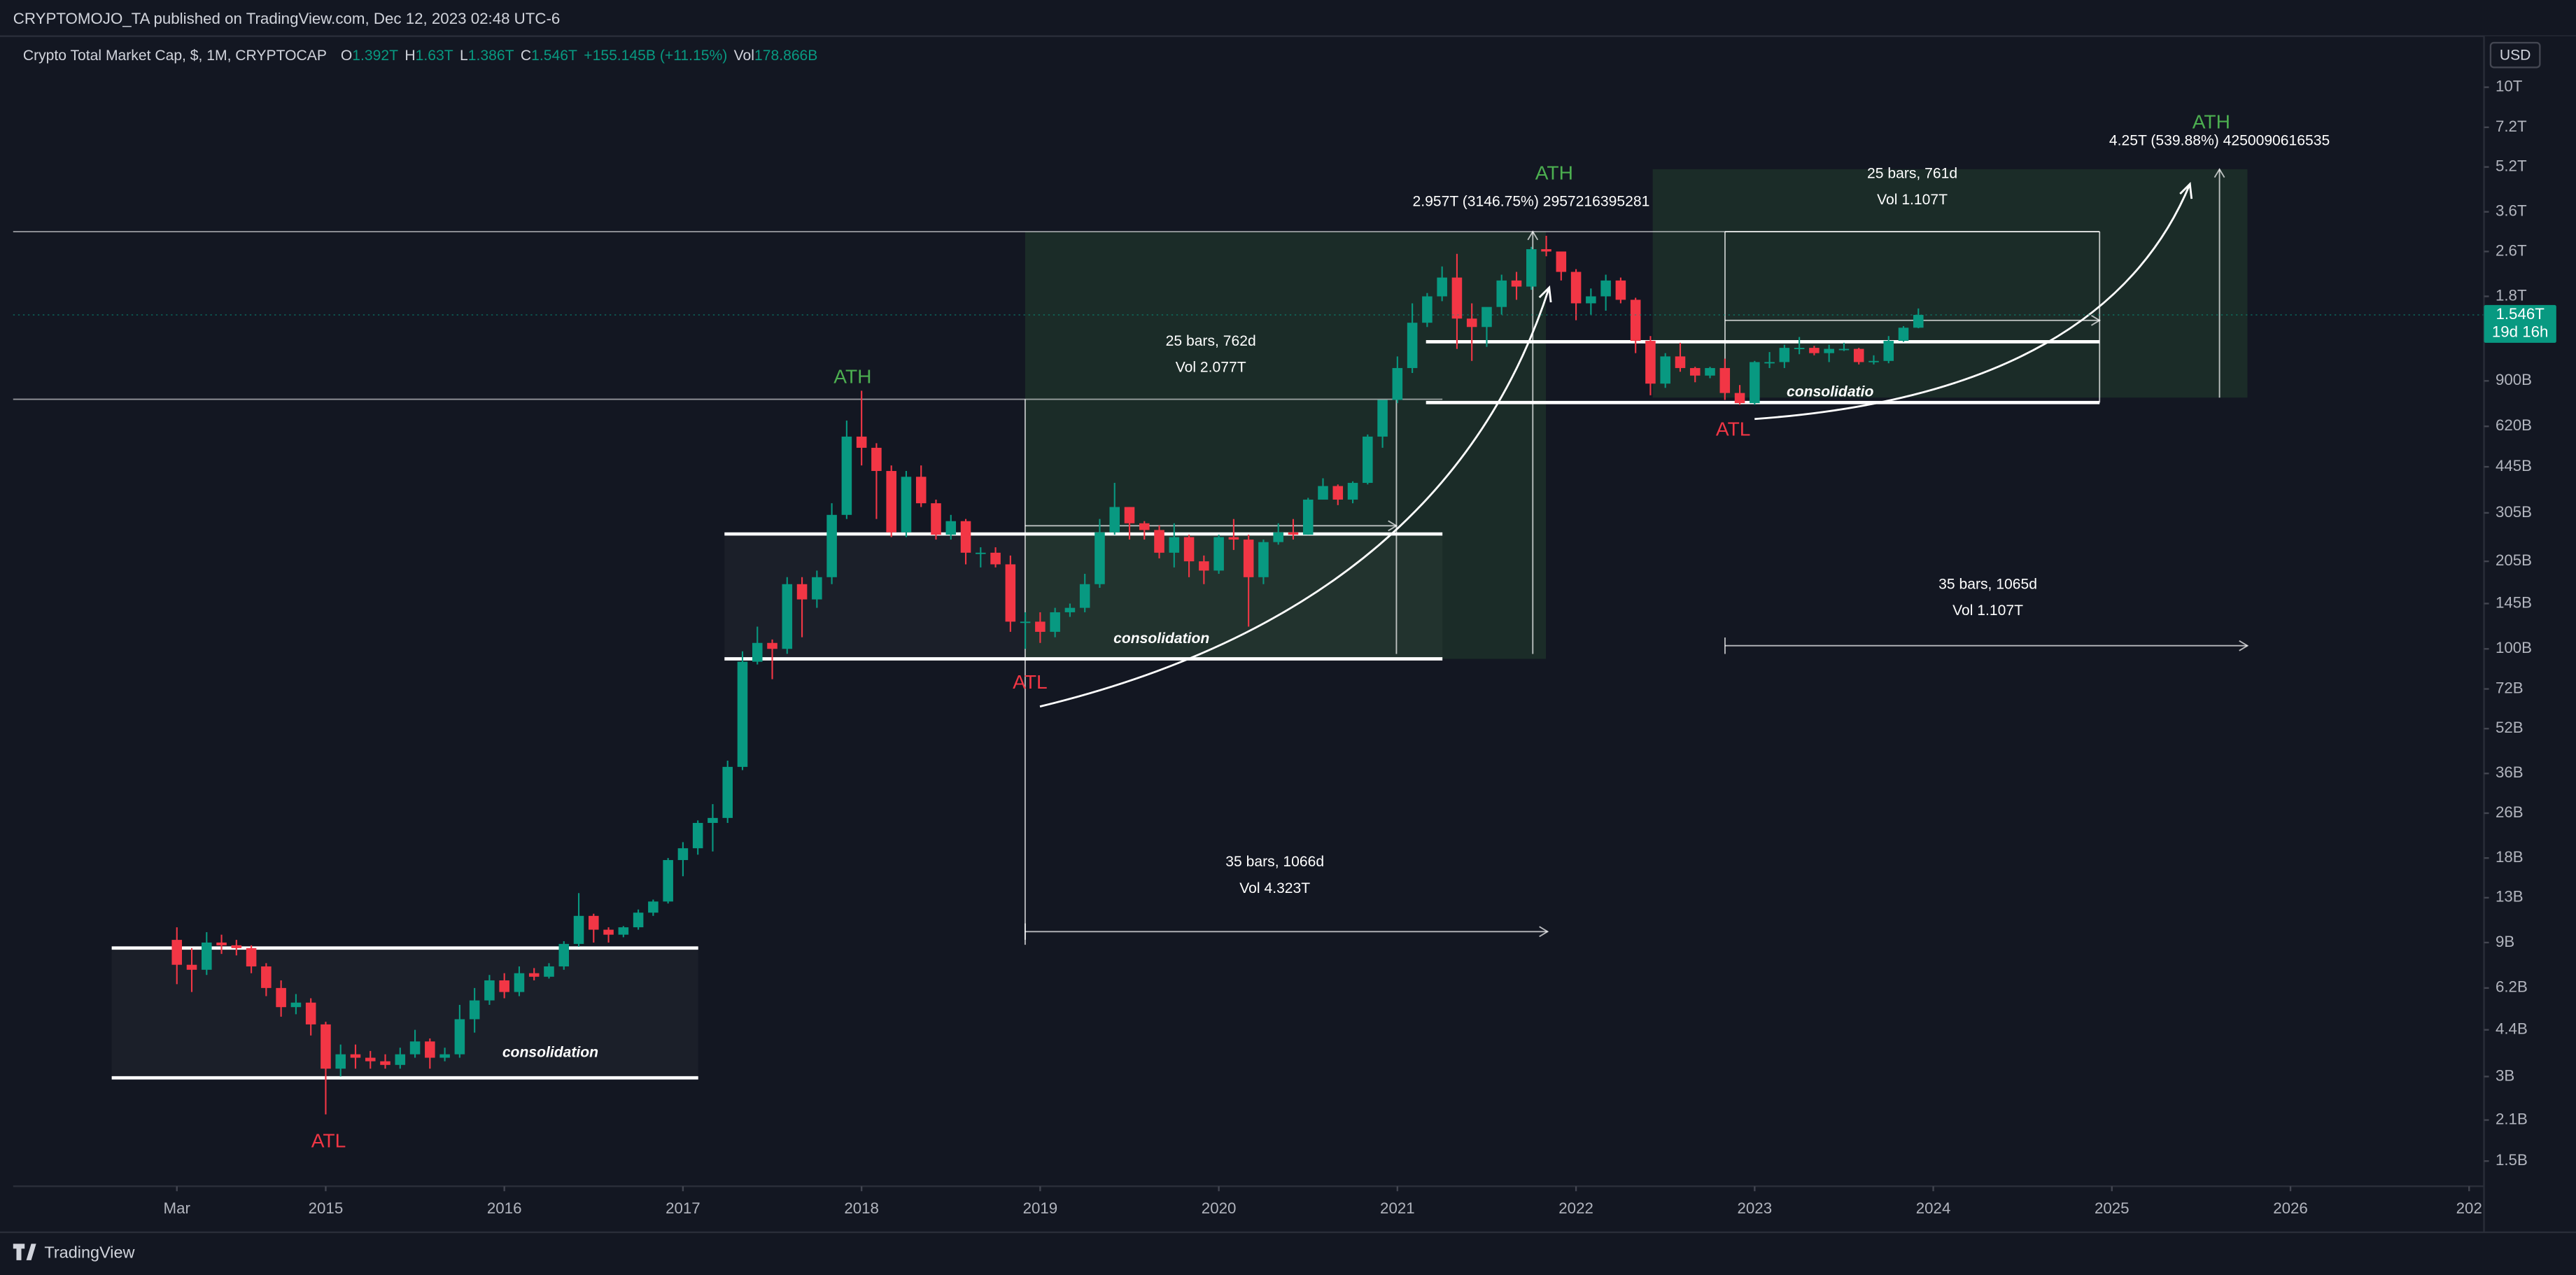  Describe the element at coordinates (2514, 425) in the screenshot. I see `y-tick-label: 620B` at that location.